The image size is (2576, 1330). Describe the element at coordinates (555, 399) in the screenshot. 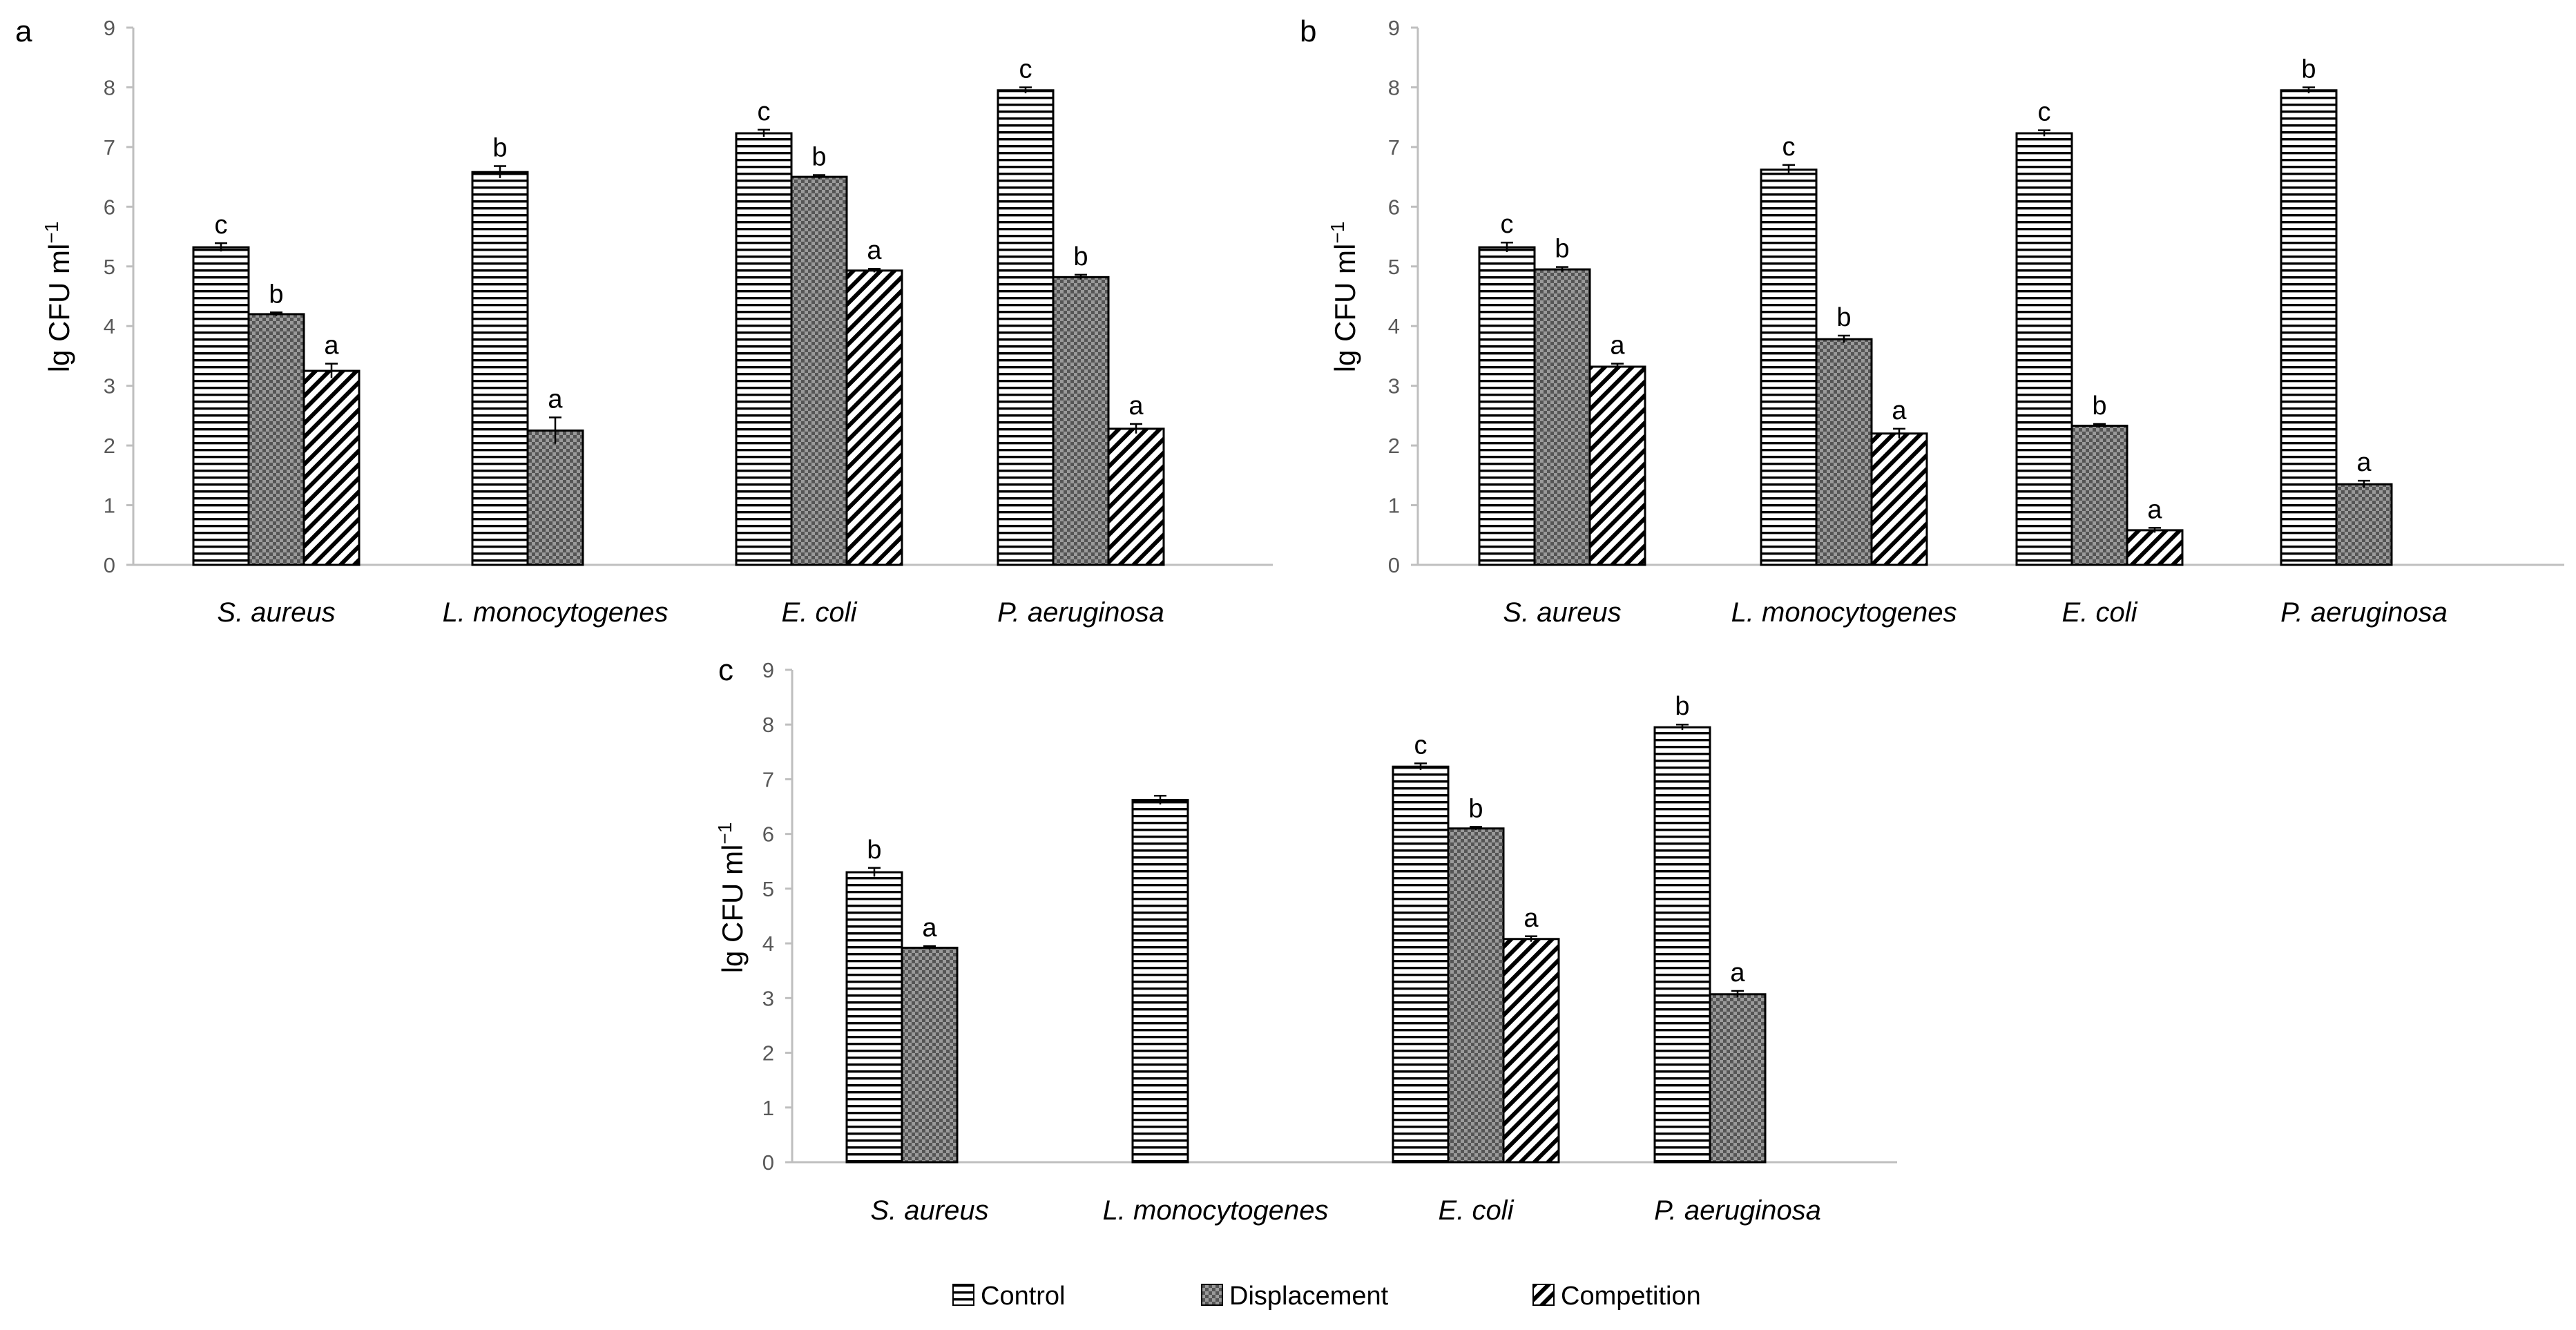

I see `significance-label-displacement-l-monocytogenes: a` at that location.